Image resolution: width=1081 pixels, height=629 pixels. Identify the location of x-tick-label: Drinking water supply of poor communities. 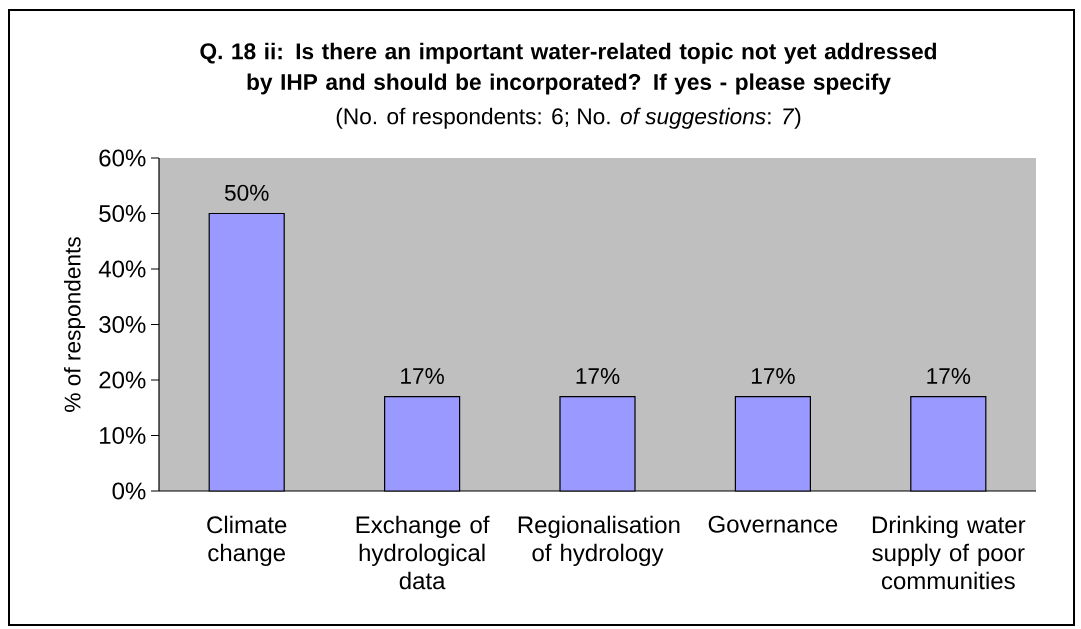
(949, 552).